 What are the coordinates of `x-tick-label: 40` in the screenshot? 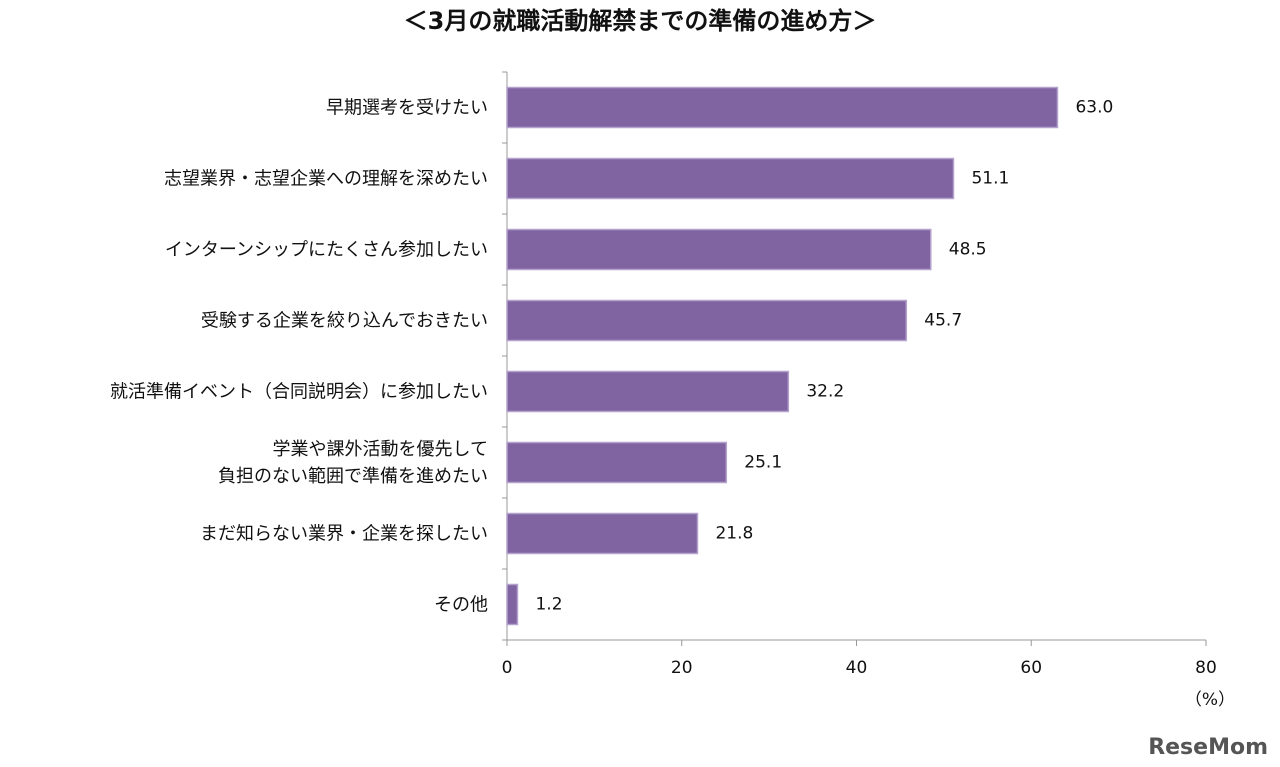 It's located at (857, 668).